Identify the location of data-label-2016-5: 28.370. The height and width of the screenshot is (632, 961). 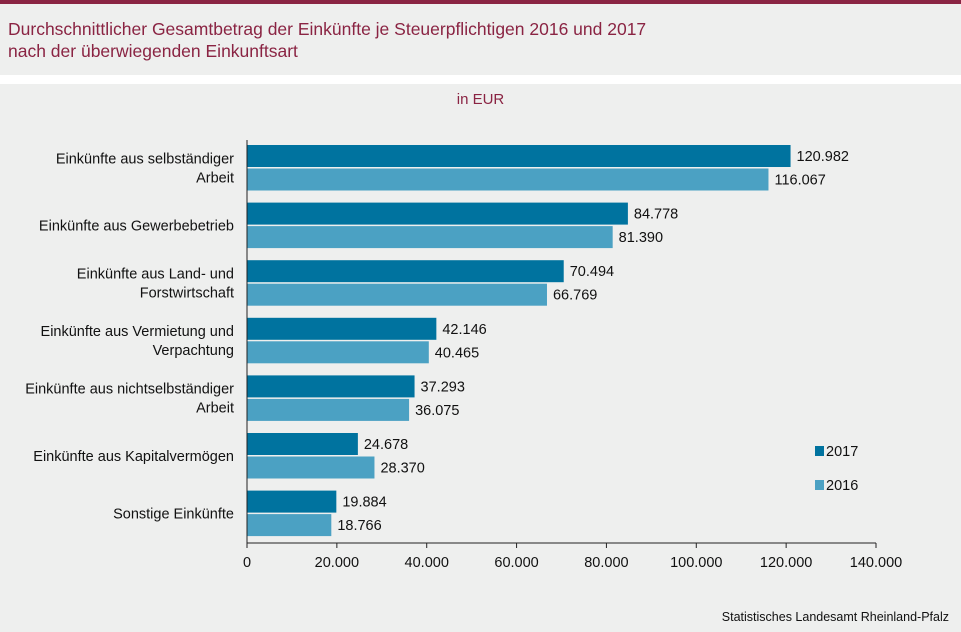
(402, 469).